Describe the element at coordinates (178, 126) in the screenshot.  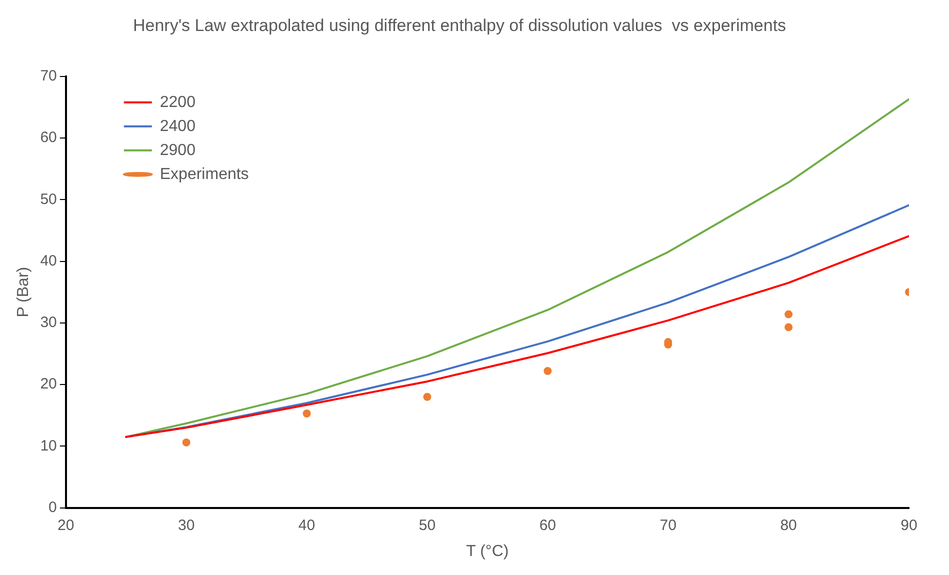
I see `legend-label: 2400` at that location.